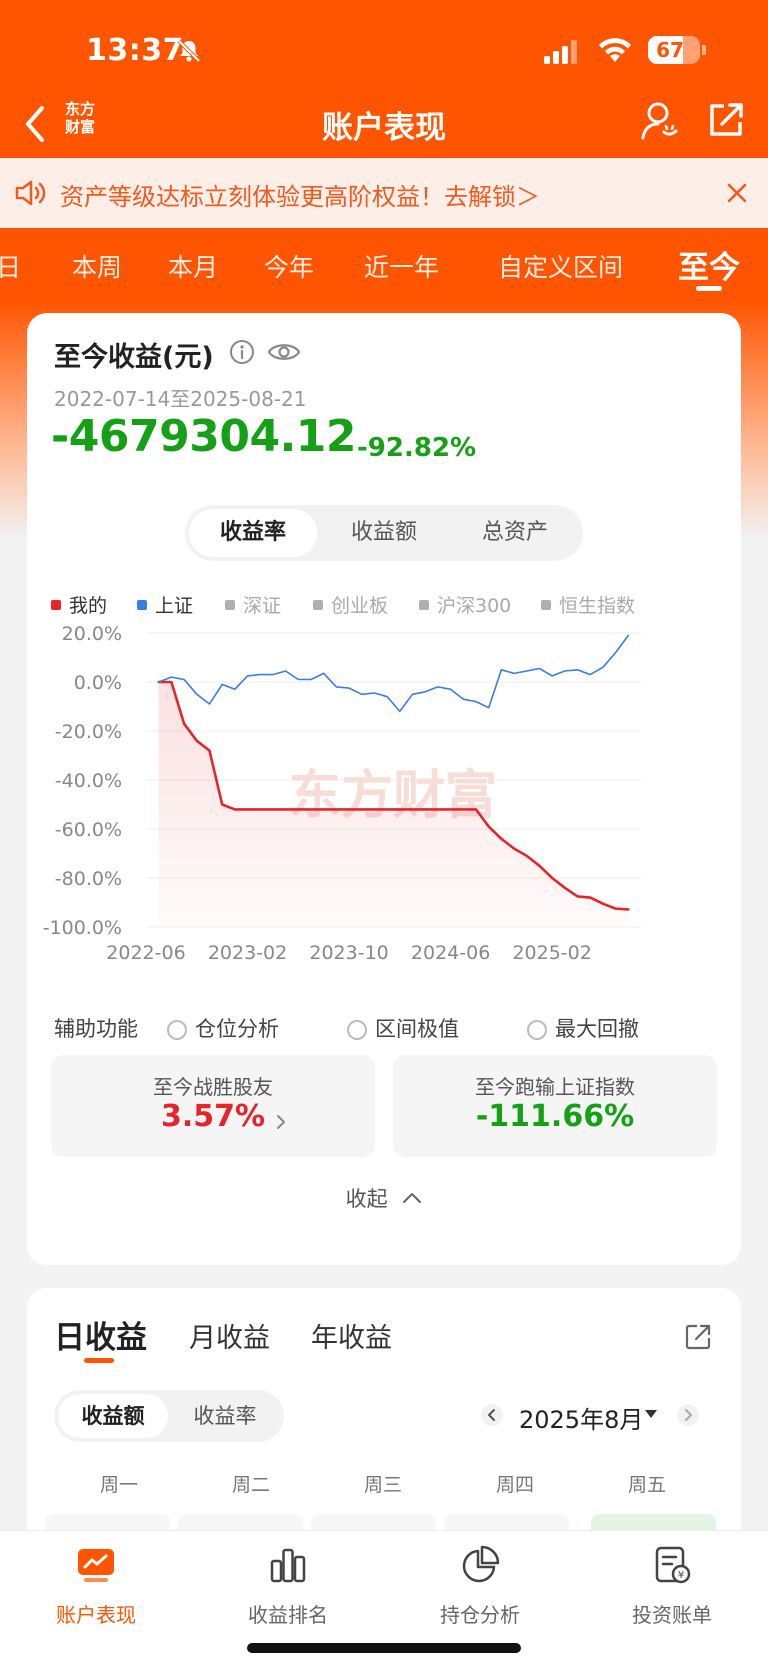 This screenshot has width=768, height=1665. What do you see at coordinates (384, 50) in the screenshot?
I see `status-bar: 13:37 67` at bounding box center [384, 50].